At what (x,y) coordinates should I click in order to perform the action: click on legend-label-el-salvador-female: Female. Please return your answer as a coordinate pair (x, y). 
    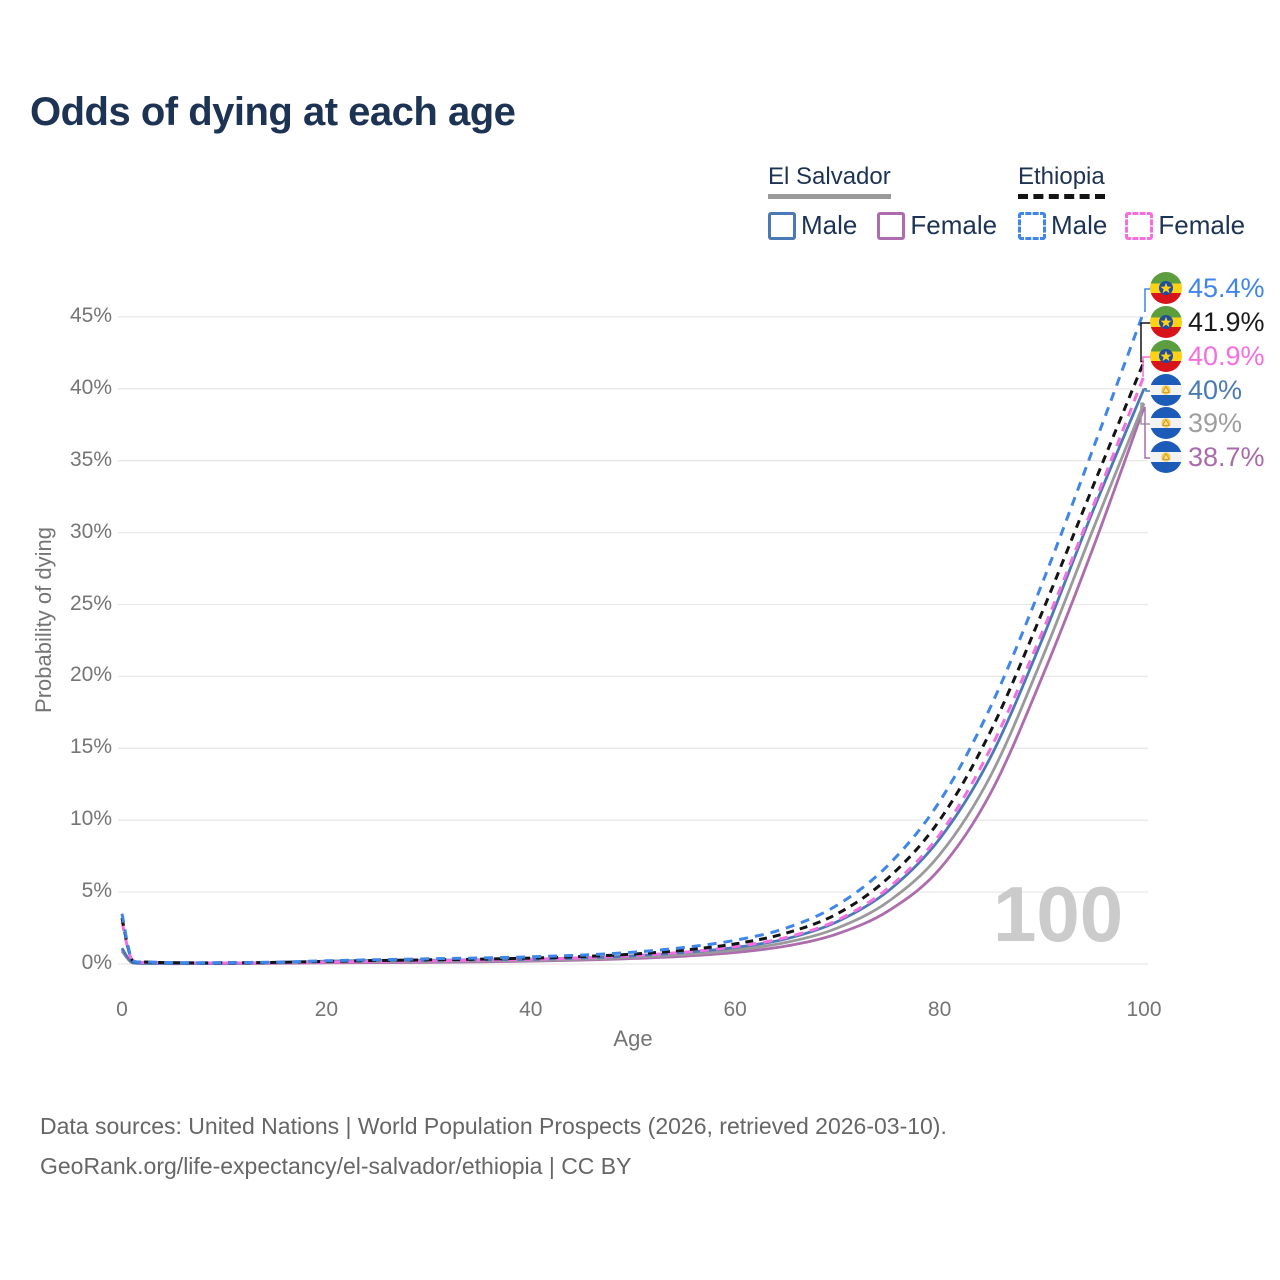
    Looking at the image, I should click on (954, 225).